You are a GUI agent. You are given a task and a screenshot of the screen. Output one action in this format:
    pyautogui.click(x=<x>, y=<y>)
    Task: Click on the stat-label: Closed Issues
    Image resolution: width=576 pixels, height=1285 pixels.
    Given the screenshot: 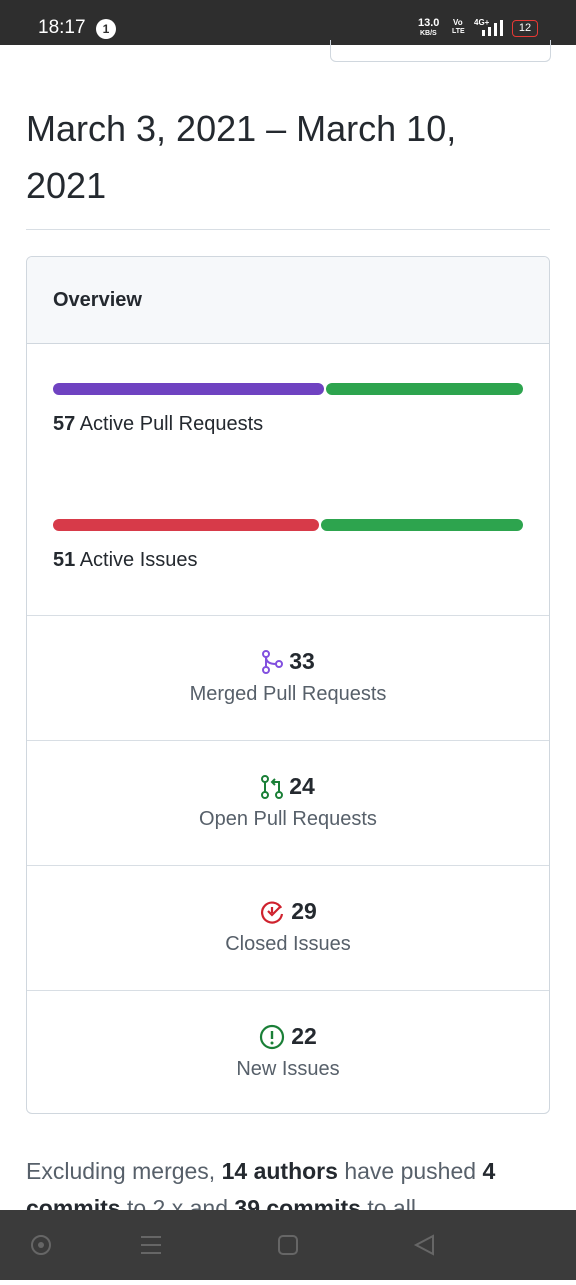 What is the action you would take?
    pyautogui.click(x=288, y=944)
    